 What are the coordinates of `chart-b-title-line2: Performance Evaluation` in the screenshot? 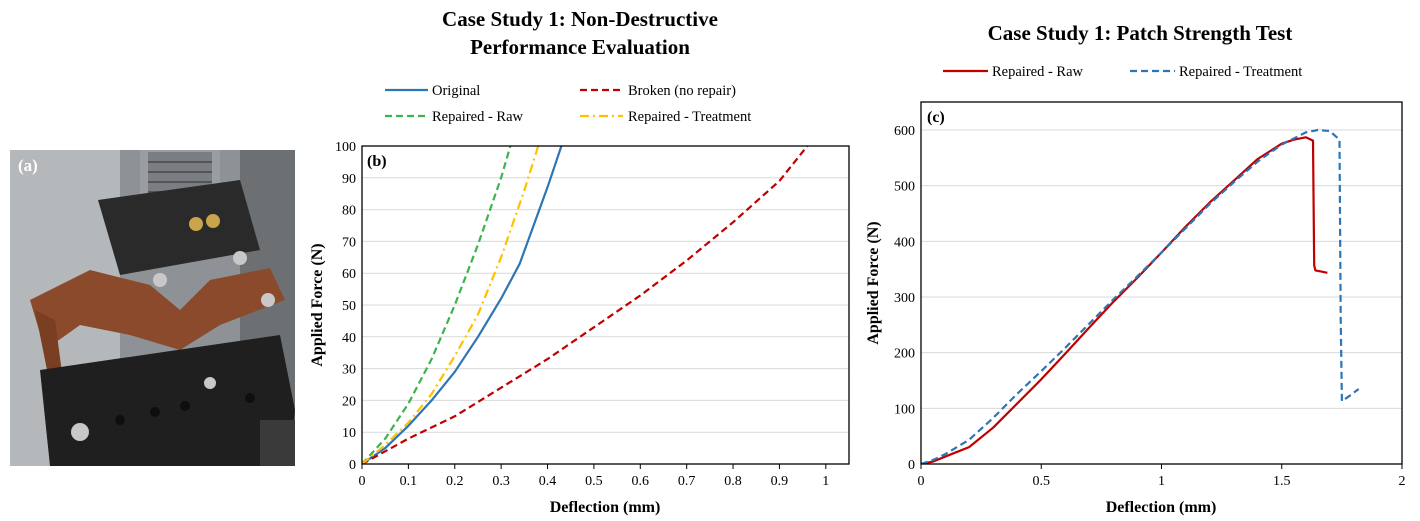 It's located at (580, 47).